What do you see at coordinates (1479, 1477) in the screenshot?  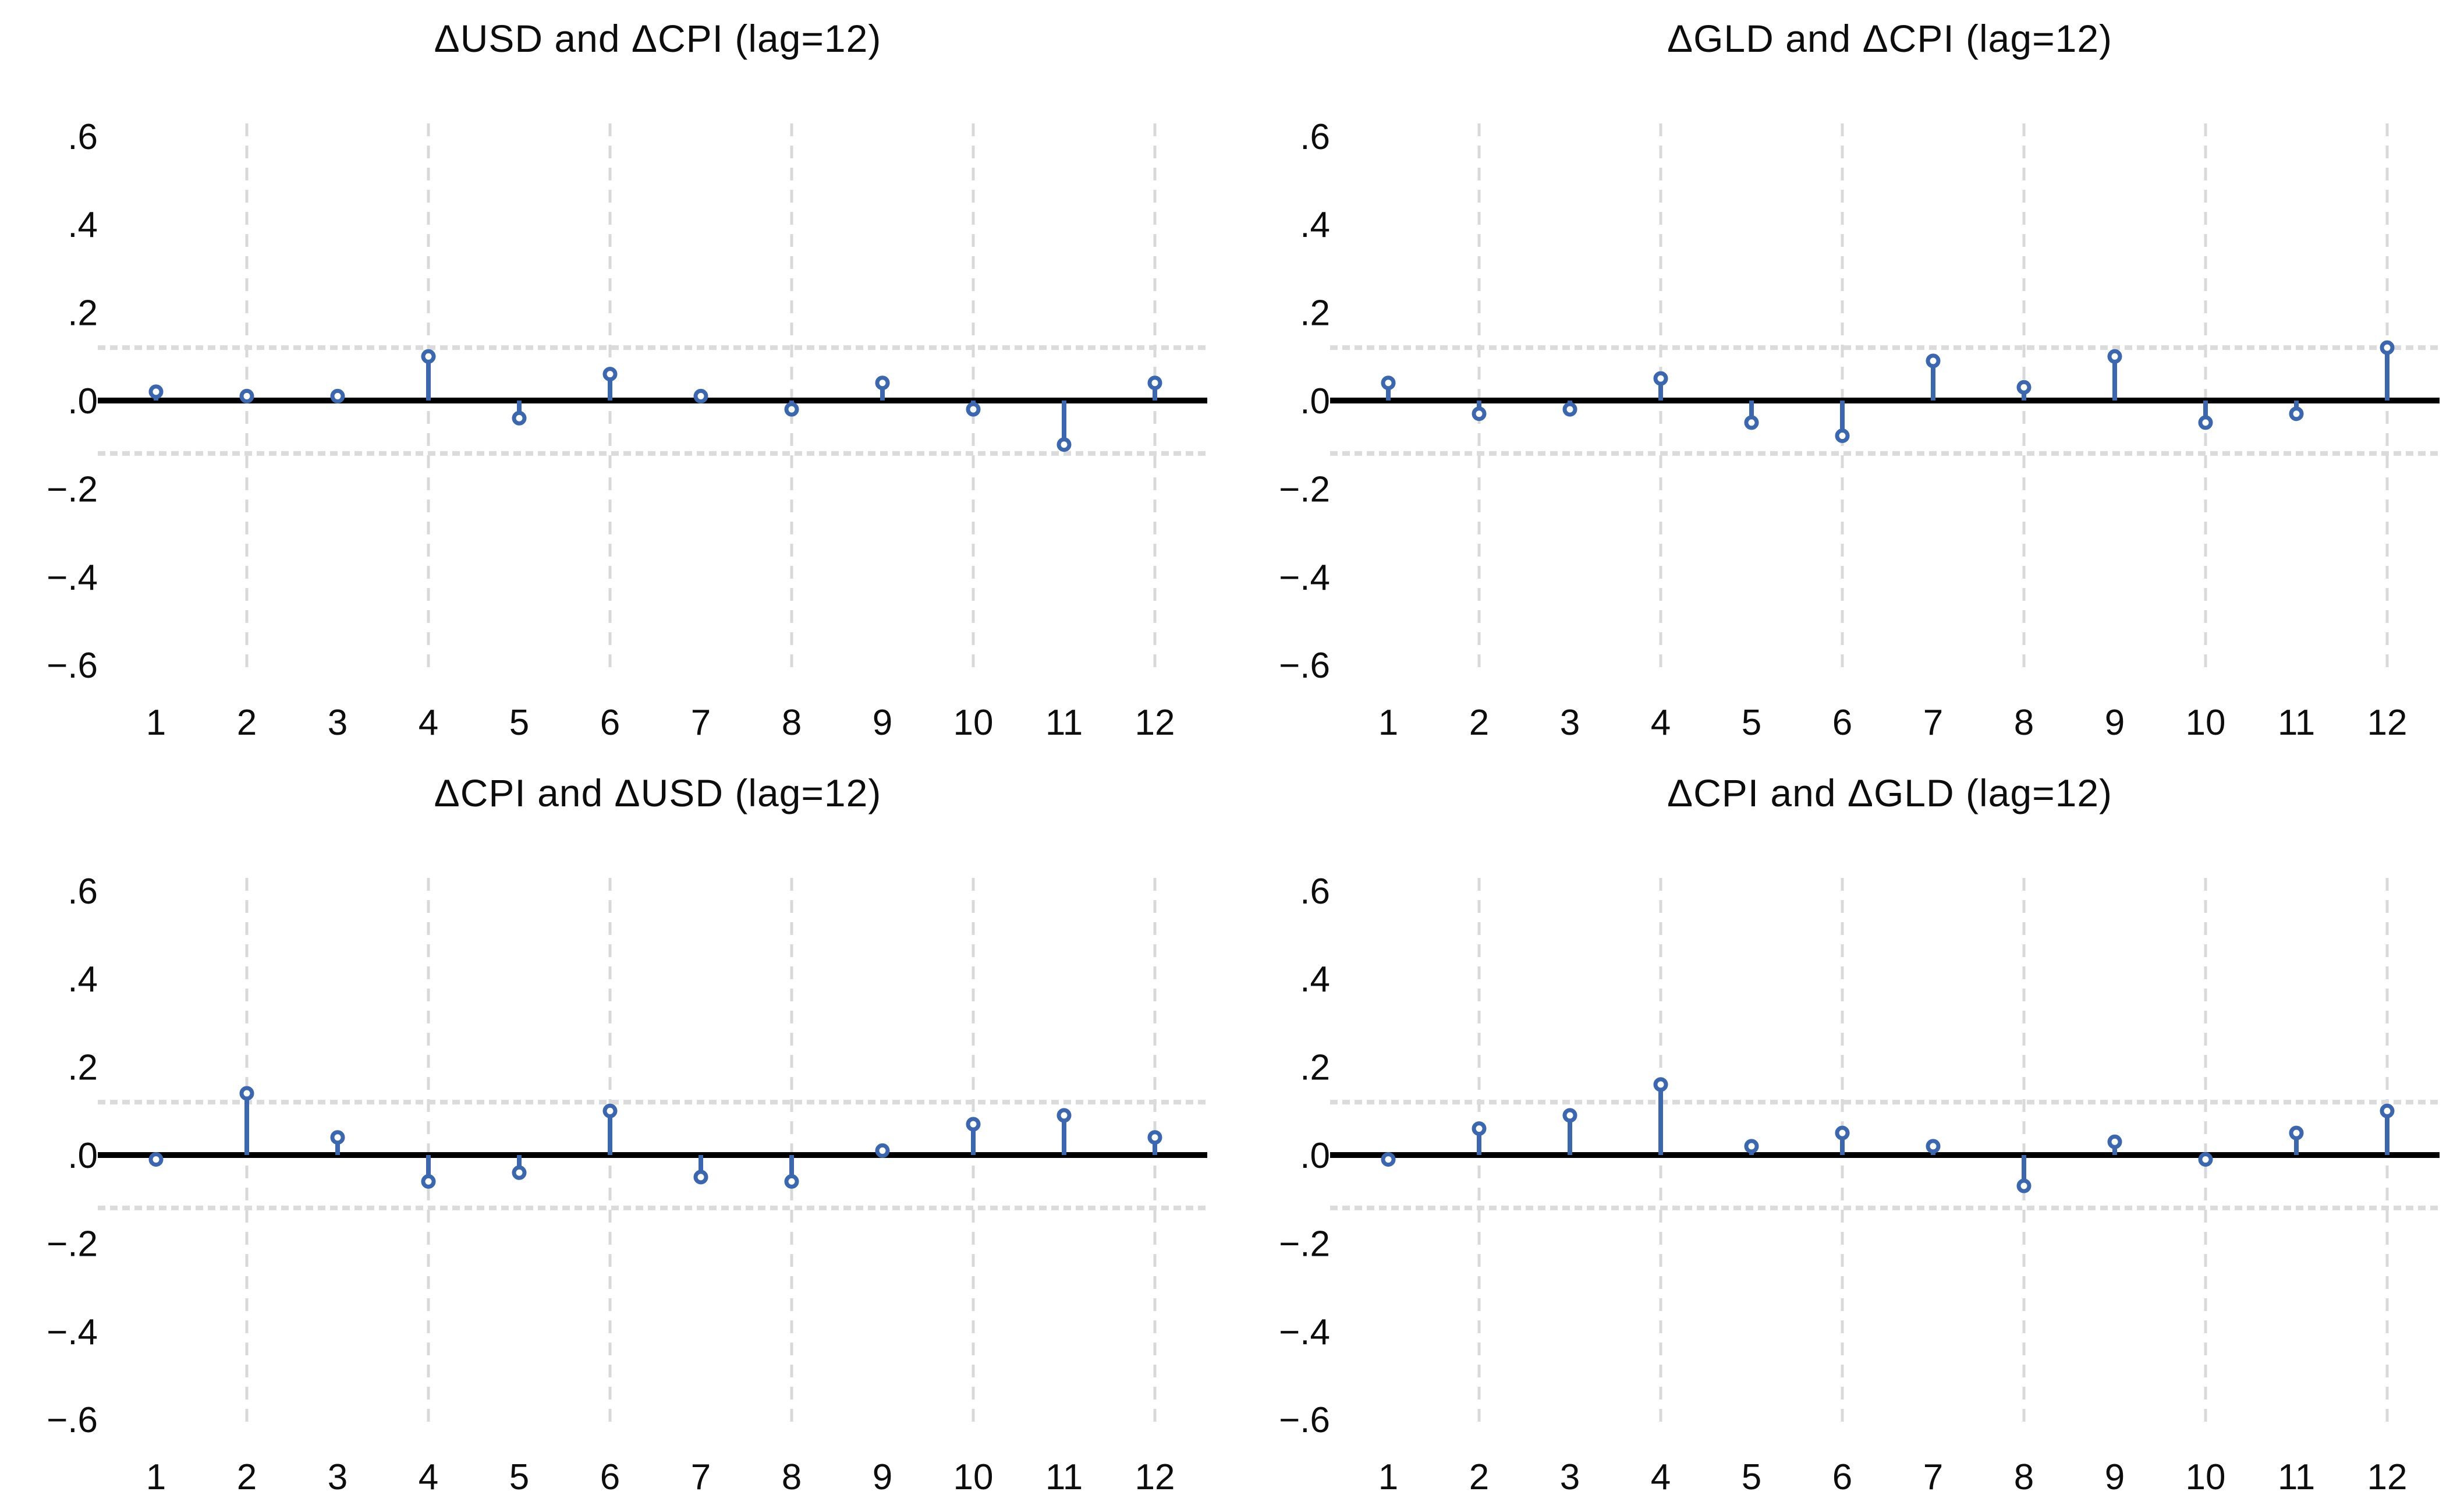 I see `x-tick-label: 2` at bounding box center [1479, 1477].